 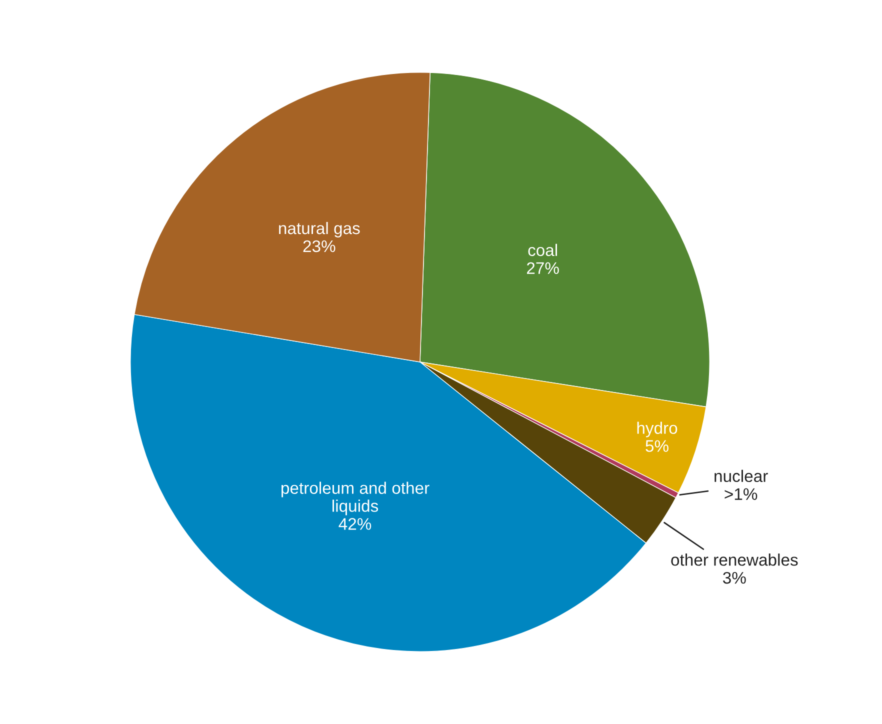 I want to click on slice-label: nuclear, so click(x=741, y=476).